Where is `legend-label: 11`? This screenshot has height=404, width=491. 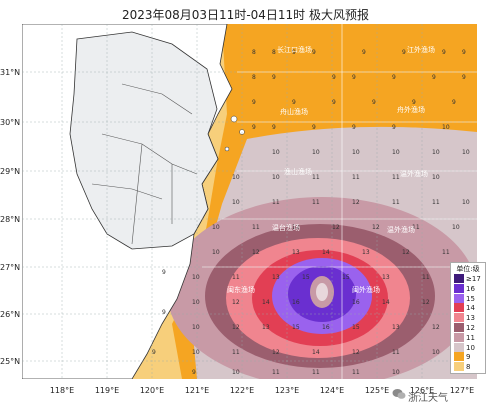 legend-label: 11 is located at coordinates (470, 337).